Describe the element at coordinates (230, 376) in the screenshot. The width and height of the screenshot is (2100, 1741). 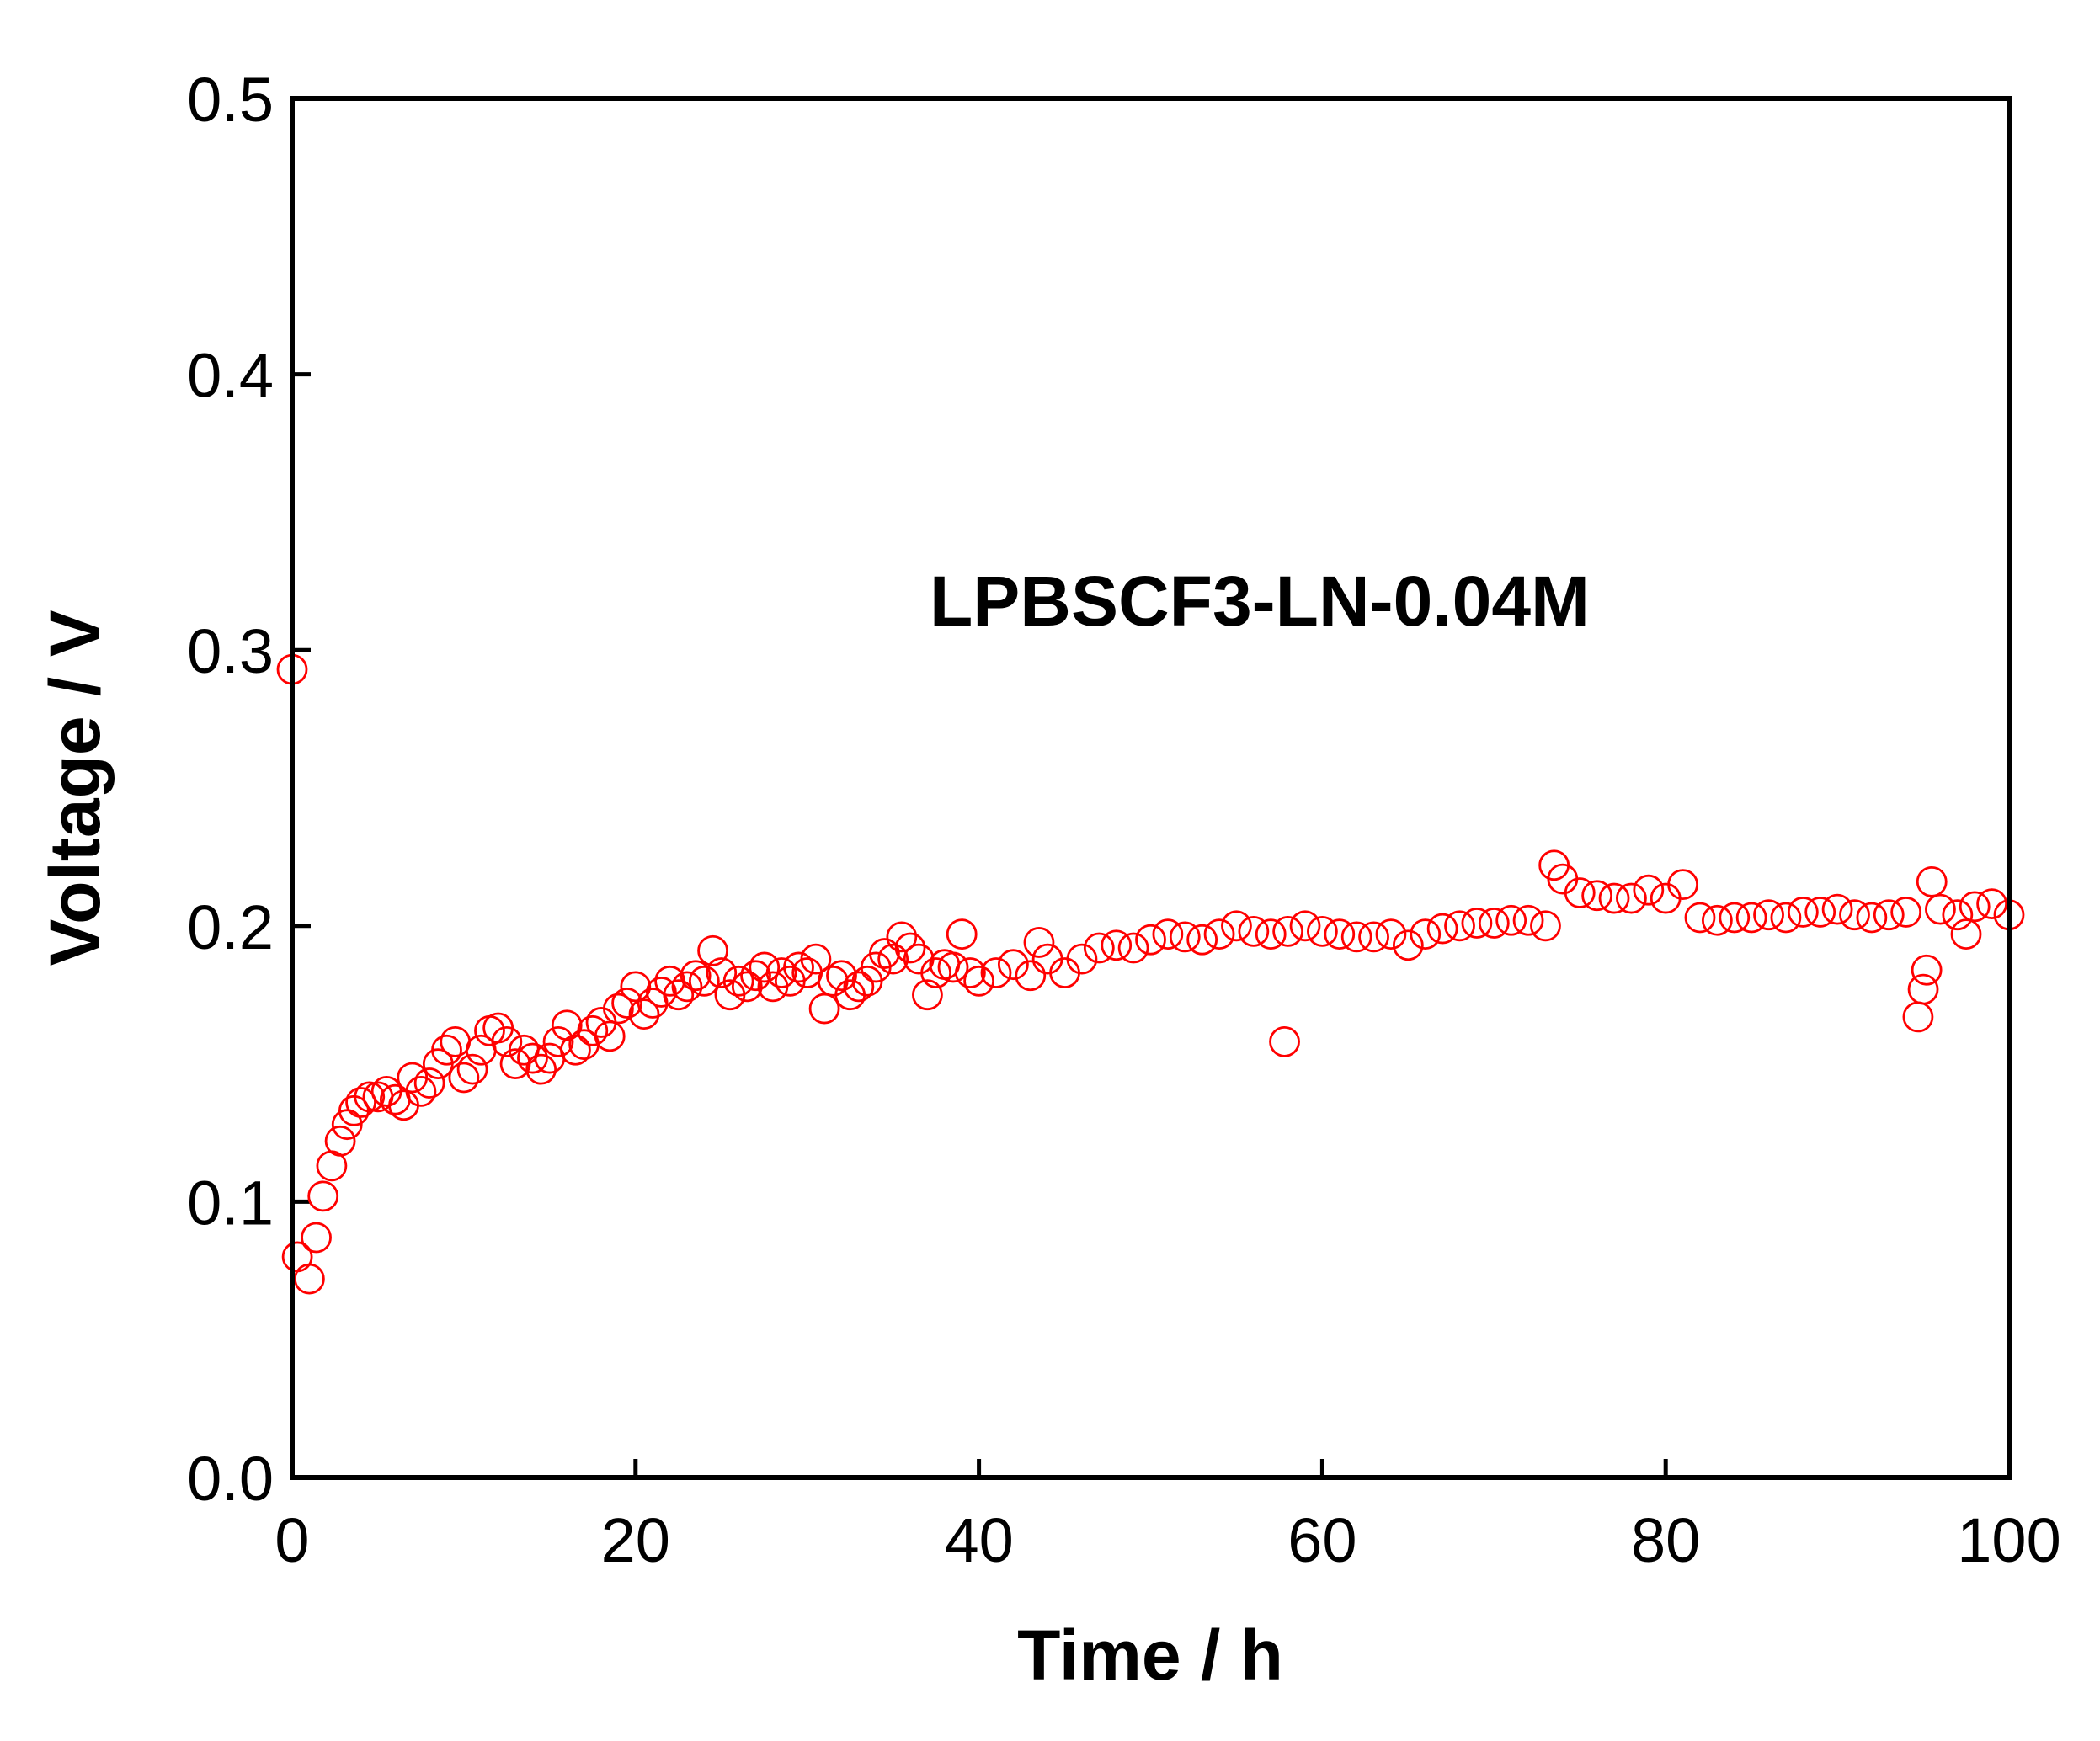
I see `y-tick-label: 0.4` at that location.